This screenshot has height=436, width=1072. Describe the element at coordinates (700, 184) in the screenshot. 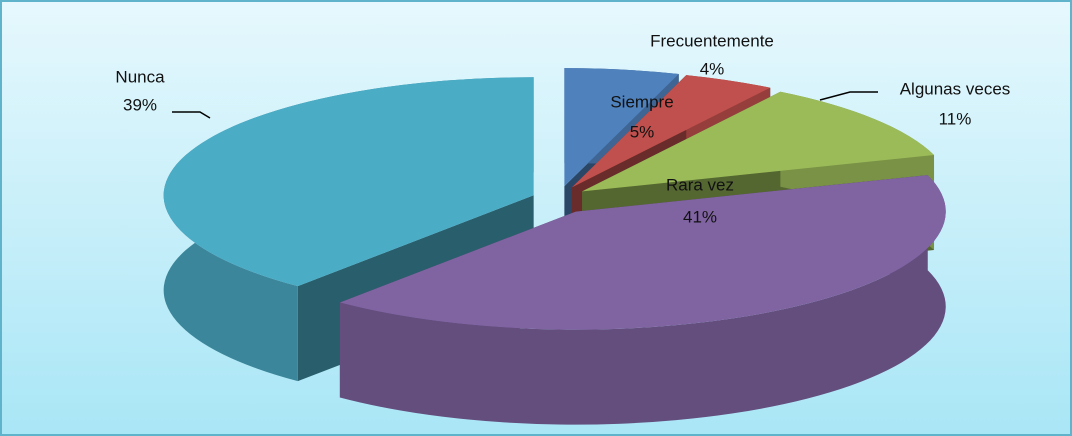

I see `category-label: Rara vez` at that location.